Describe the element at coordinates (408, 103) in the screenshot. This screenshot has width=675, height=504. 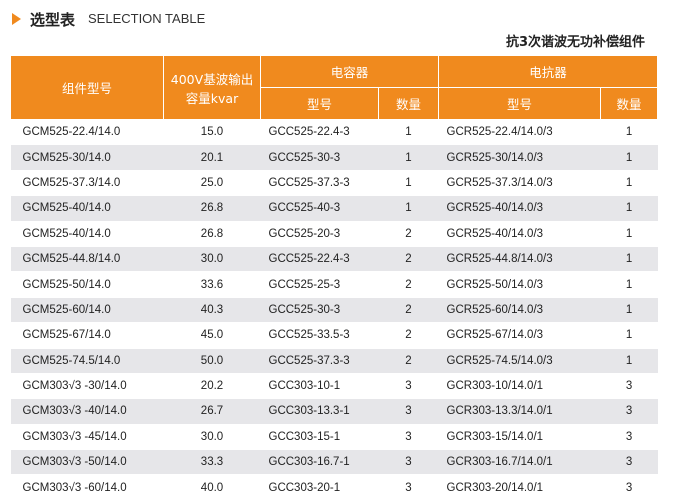
I see `column-header: 数量` at that location.